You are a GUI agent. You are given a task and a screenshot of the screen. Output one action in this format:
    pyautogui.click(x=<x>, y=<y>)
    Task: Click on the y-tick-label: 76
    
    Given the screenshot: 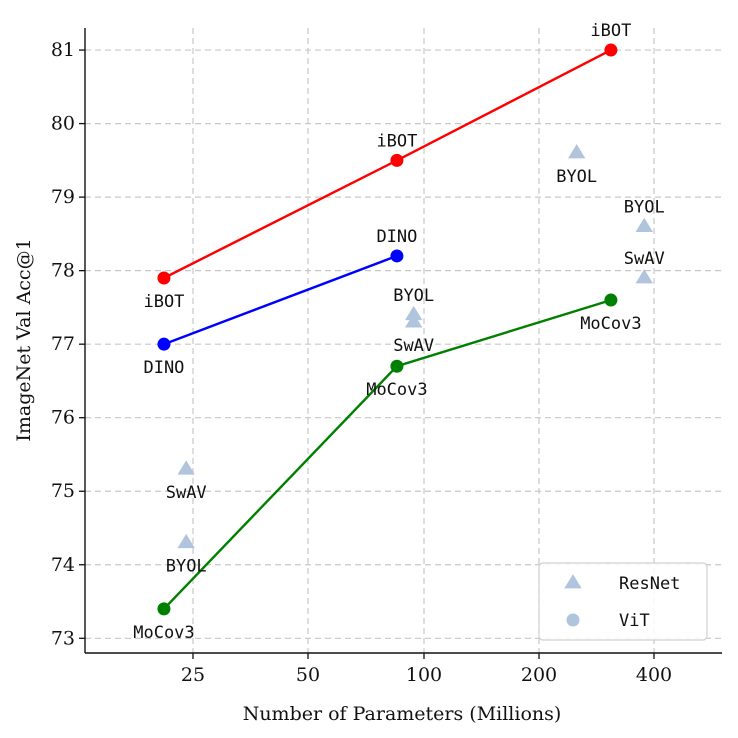 What is the action you would take?
    pyautogui.click(x=63, y=418)
    